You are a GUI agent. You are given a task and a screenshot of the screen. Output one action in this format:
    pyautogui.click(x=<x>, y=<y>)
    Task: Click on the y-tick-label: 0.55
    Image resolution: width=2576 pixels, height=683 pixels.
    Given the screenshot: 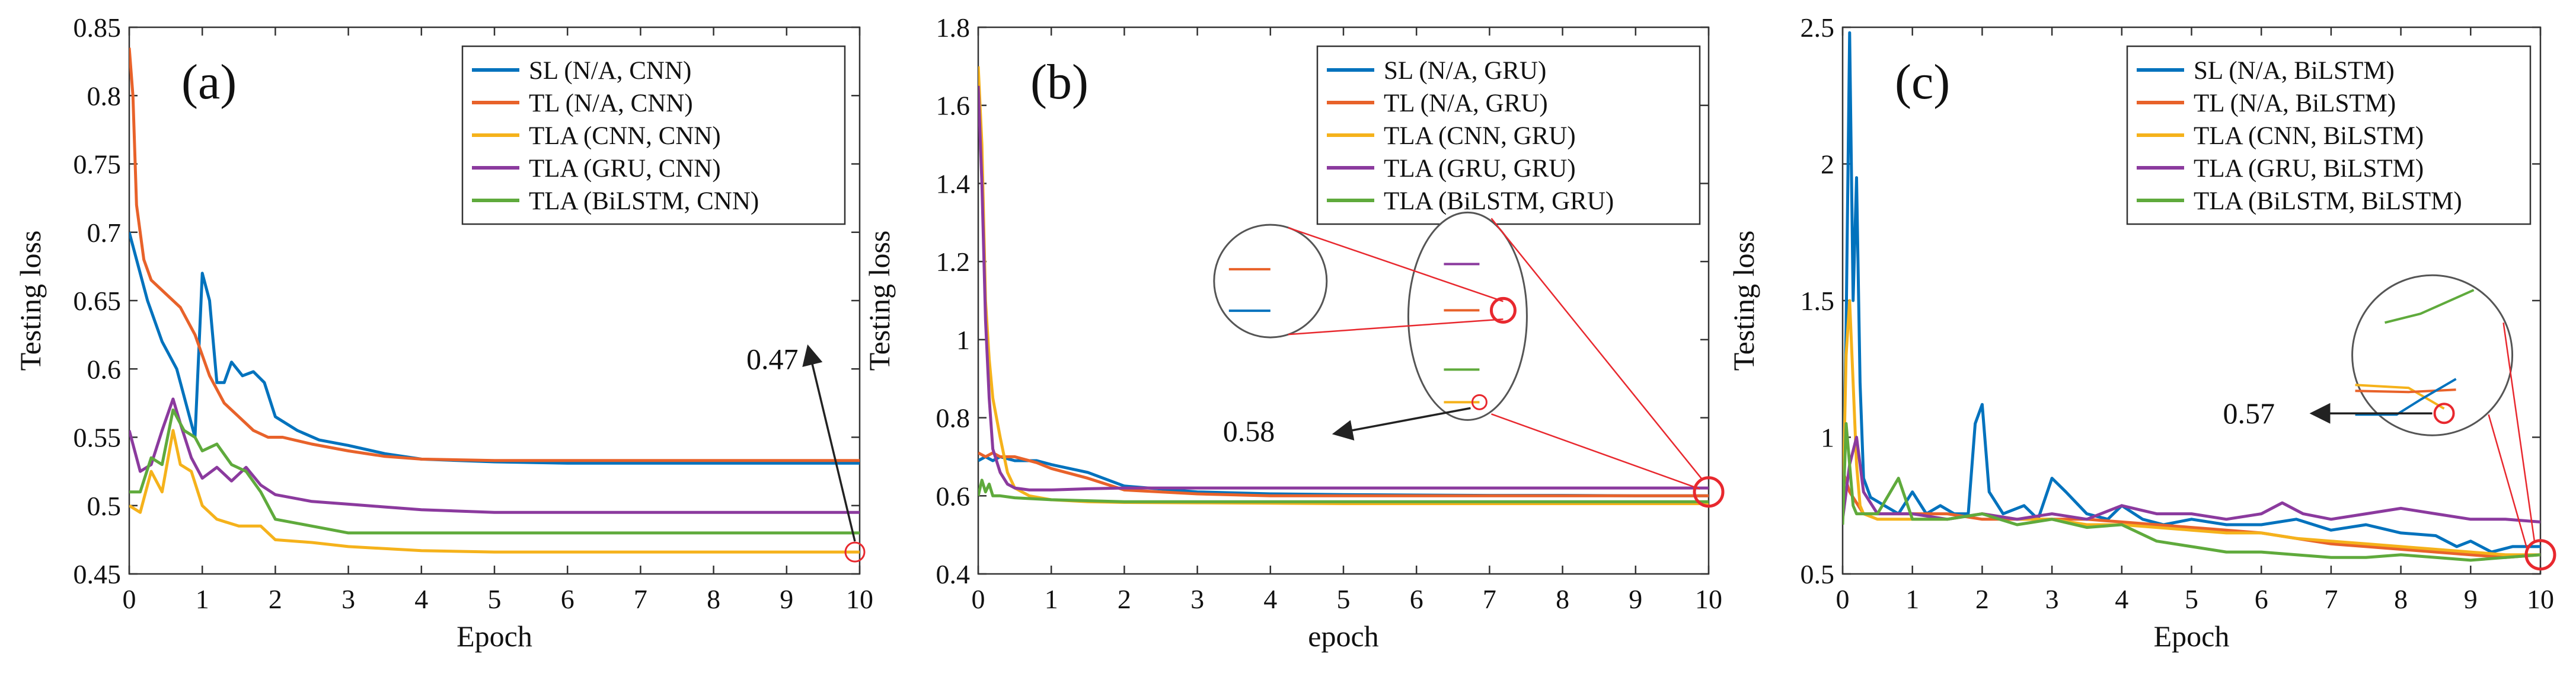 What is the action you would take?
    pyautogui.click(x=98, y=438)
    